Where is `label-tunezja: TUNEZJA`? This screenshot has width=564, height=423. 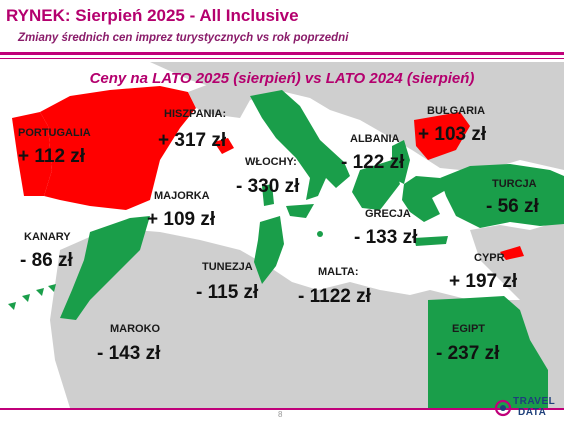 label-tunezja: TUNEZJA is located at coordinates (227, 267).